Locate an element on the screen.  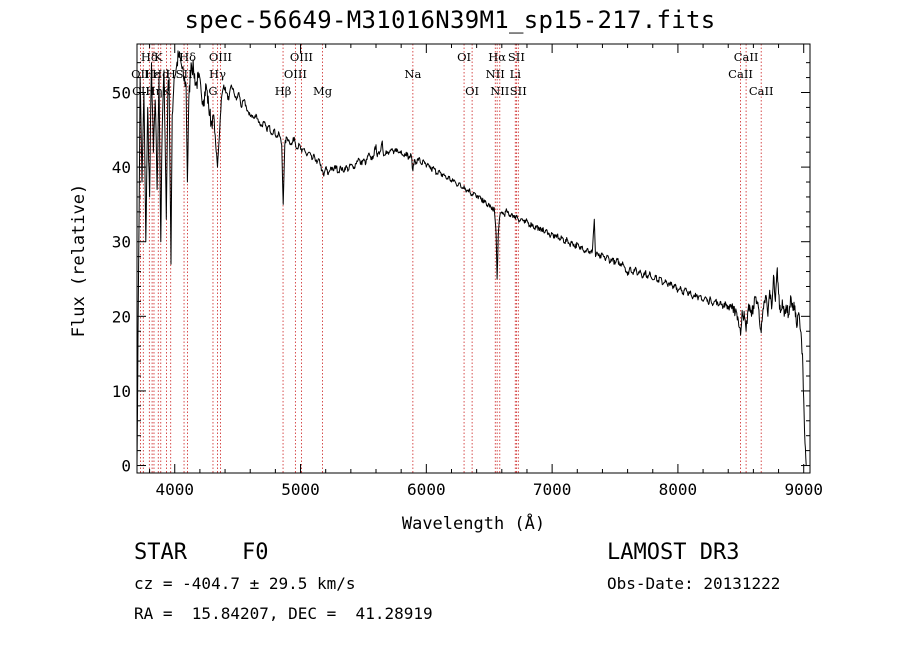
line-label-11: G is located at coordinates (212, 91).